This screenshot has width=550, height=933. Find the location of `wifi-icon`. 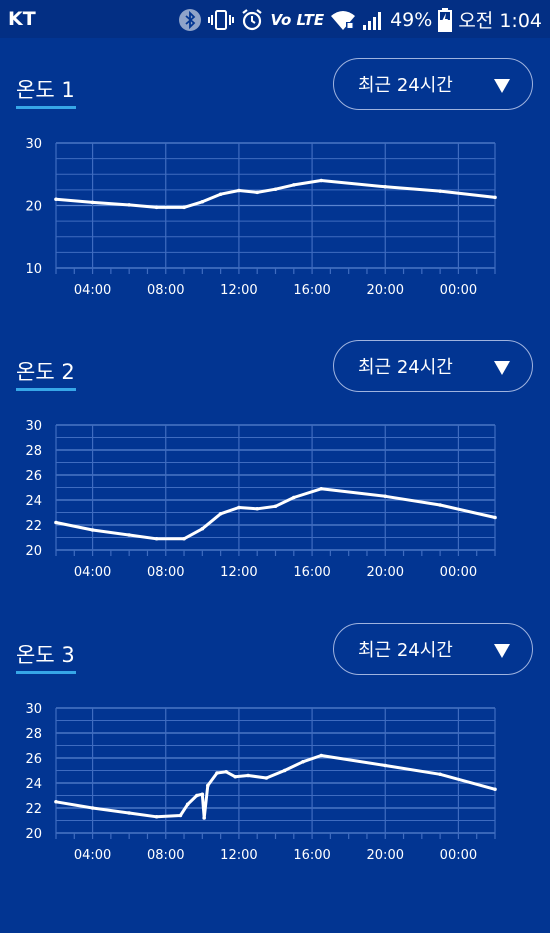

wifi-icon is located at coordinates (343, 20).